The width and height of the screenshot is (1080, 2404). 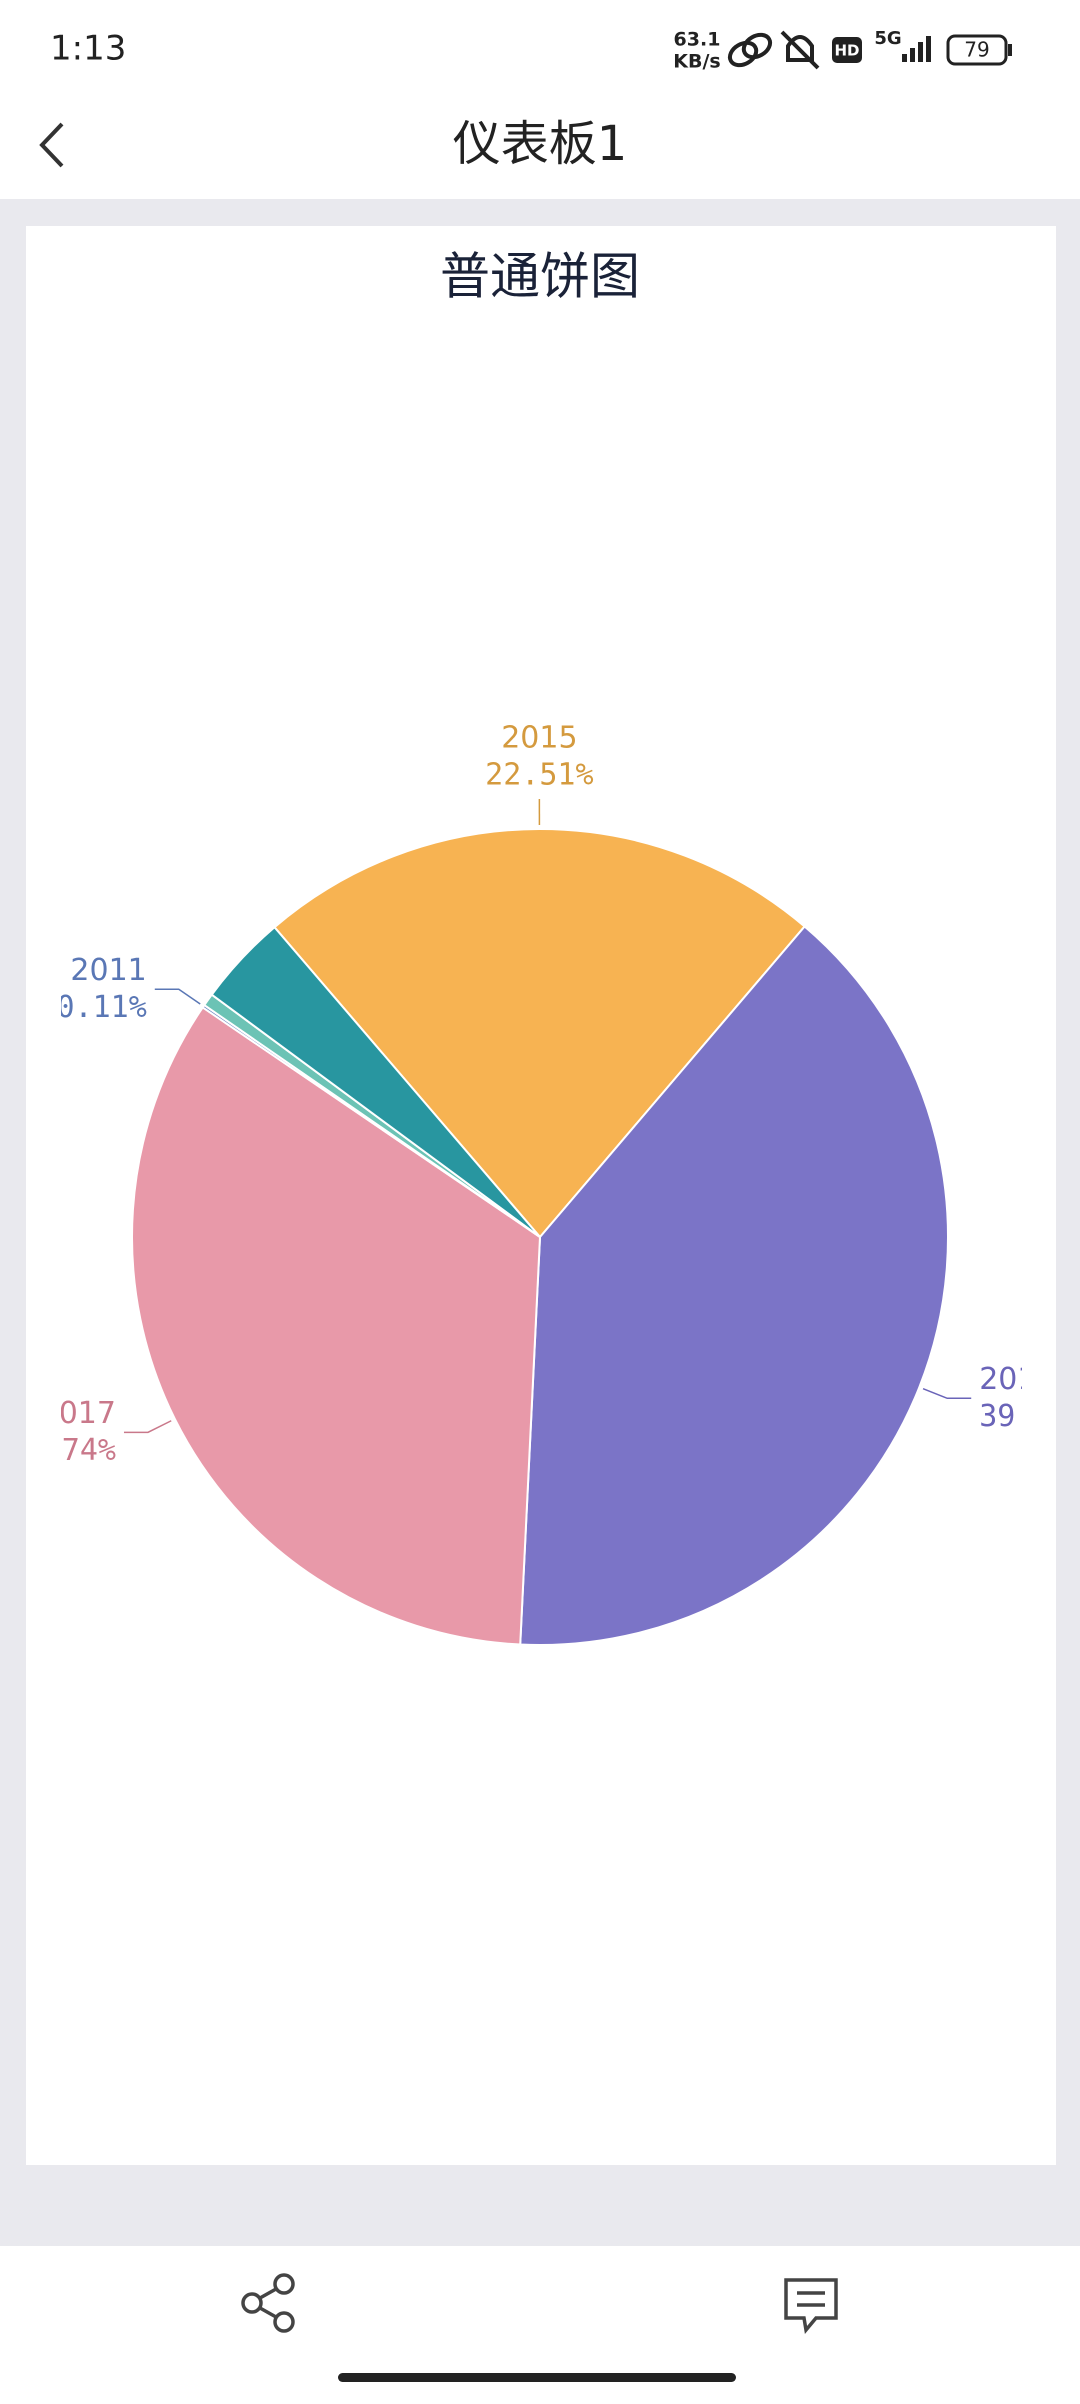 What do you see at coordinates (540, 277) in the screenshot?
I see `chart-title: 普通饼图` at bounding box center [540, 277].